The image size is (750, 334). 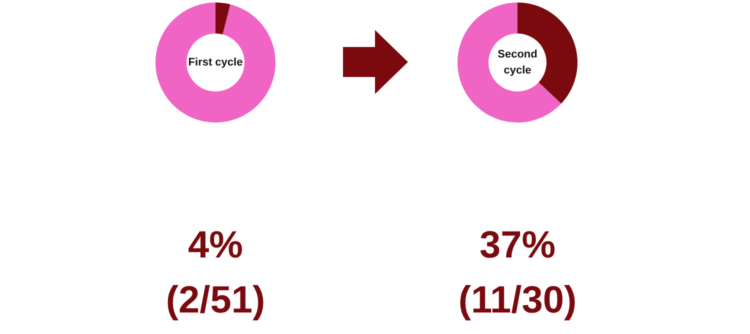 What do you see at coordinates (215, 245) in the screenshot?
I see `text: 4%` at bounding box center [215, 245].